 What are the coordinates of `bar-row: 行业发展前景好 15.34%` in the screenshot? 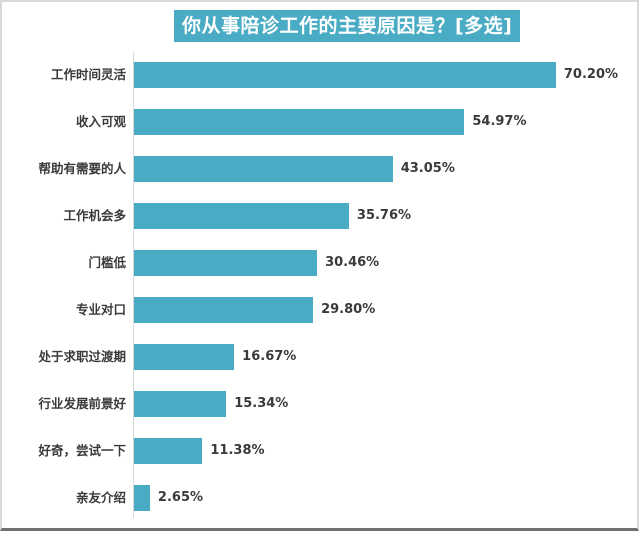 It's located at (321, 404).